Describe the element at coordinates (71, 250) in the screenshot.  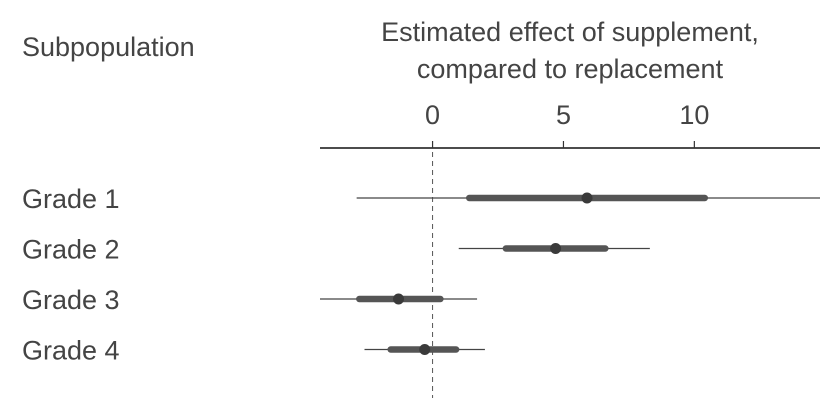
I see `row-label: Grade 2` at that location.